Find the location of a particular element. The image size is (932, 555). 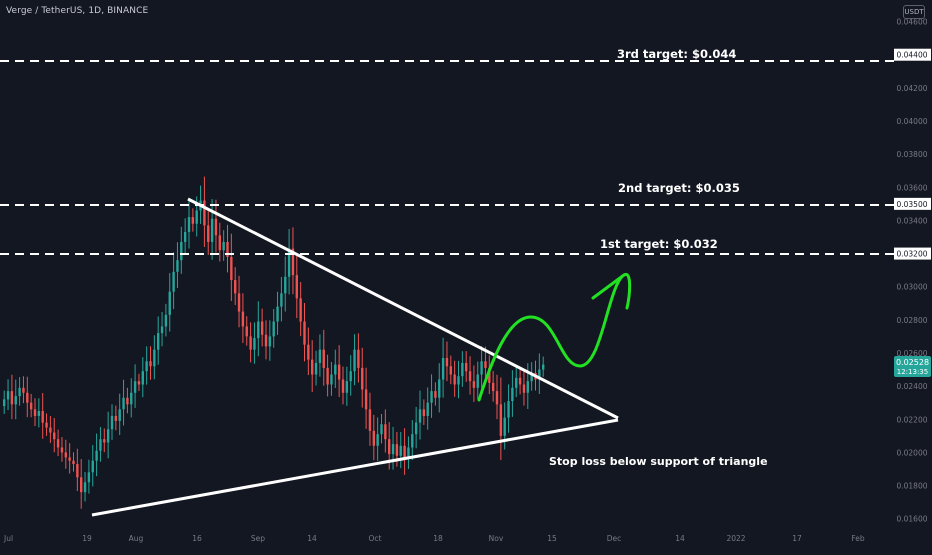

last-price-badge-bg is located at coordinates (912, 366).